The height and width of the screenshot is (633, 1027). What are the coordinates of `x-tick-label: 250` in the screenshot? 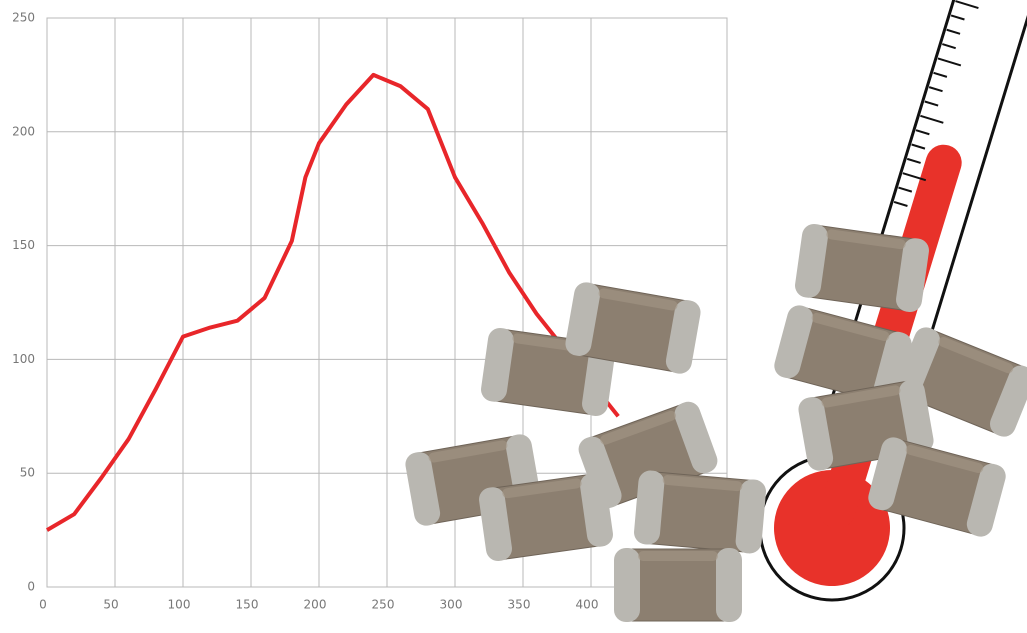 It's located at (383, 605).